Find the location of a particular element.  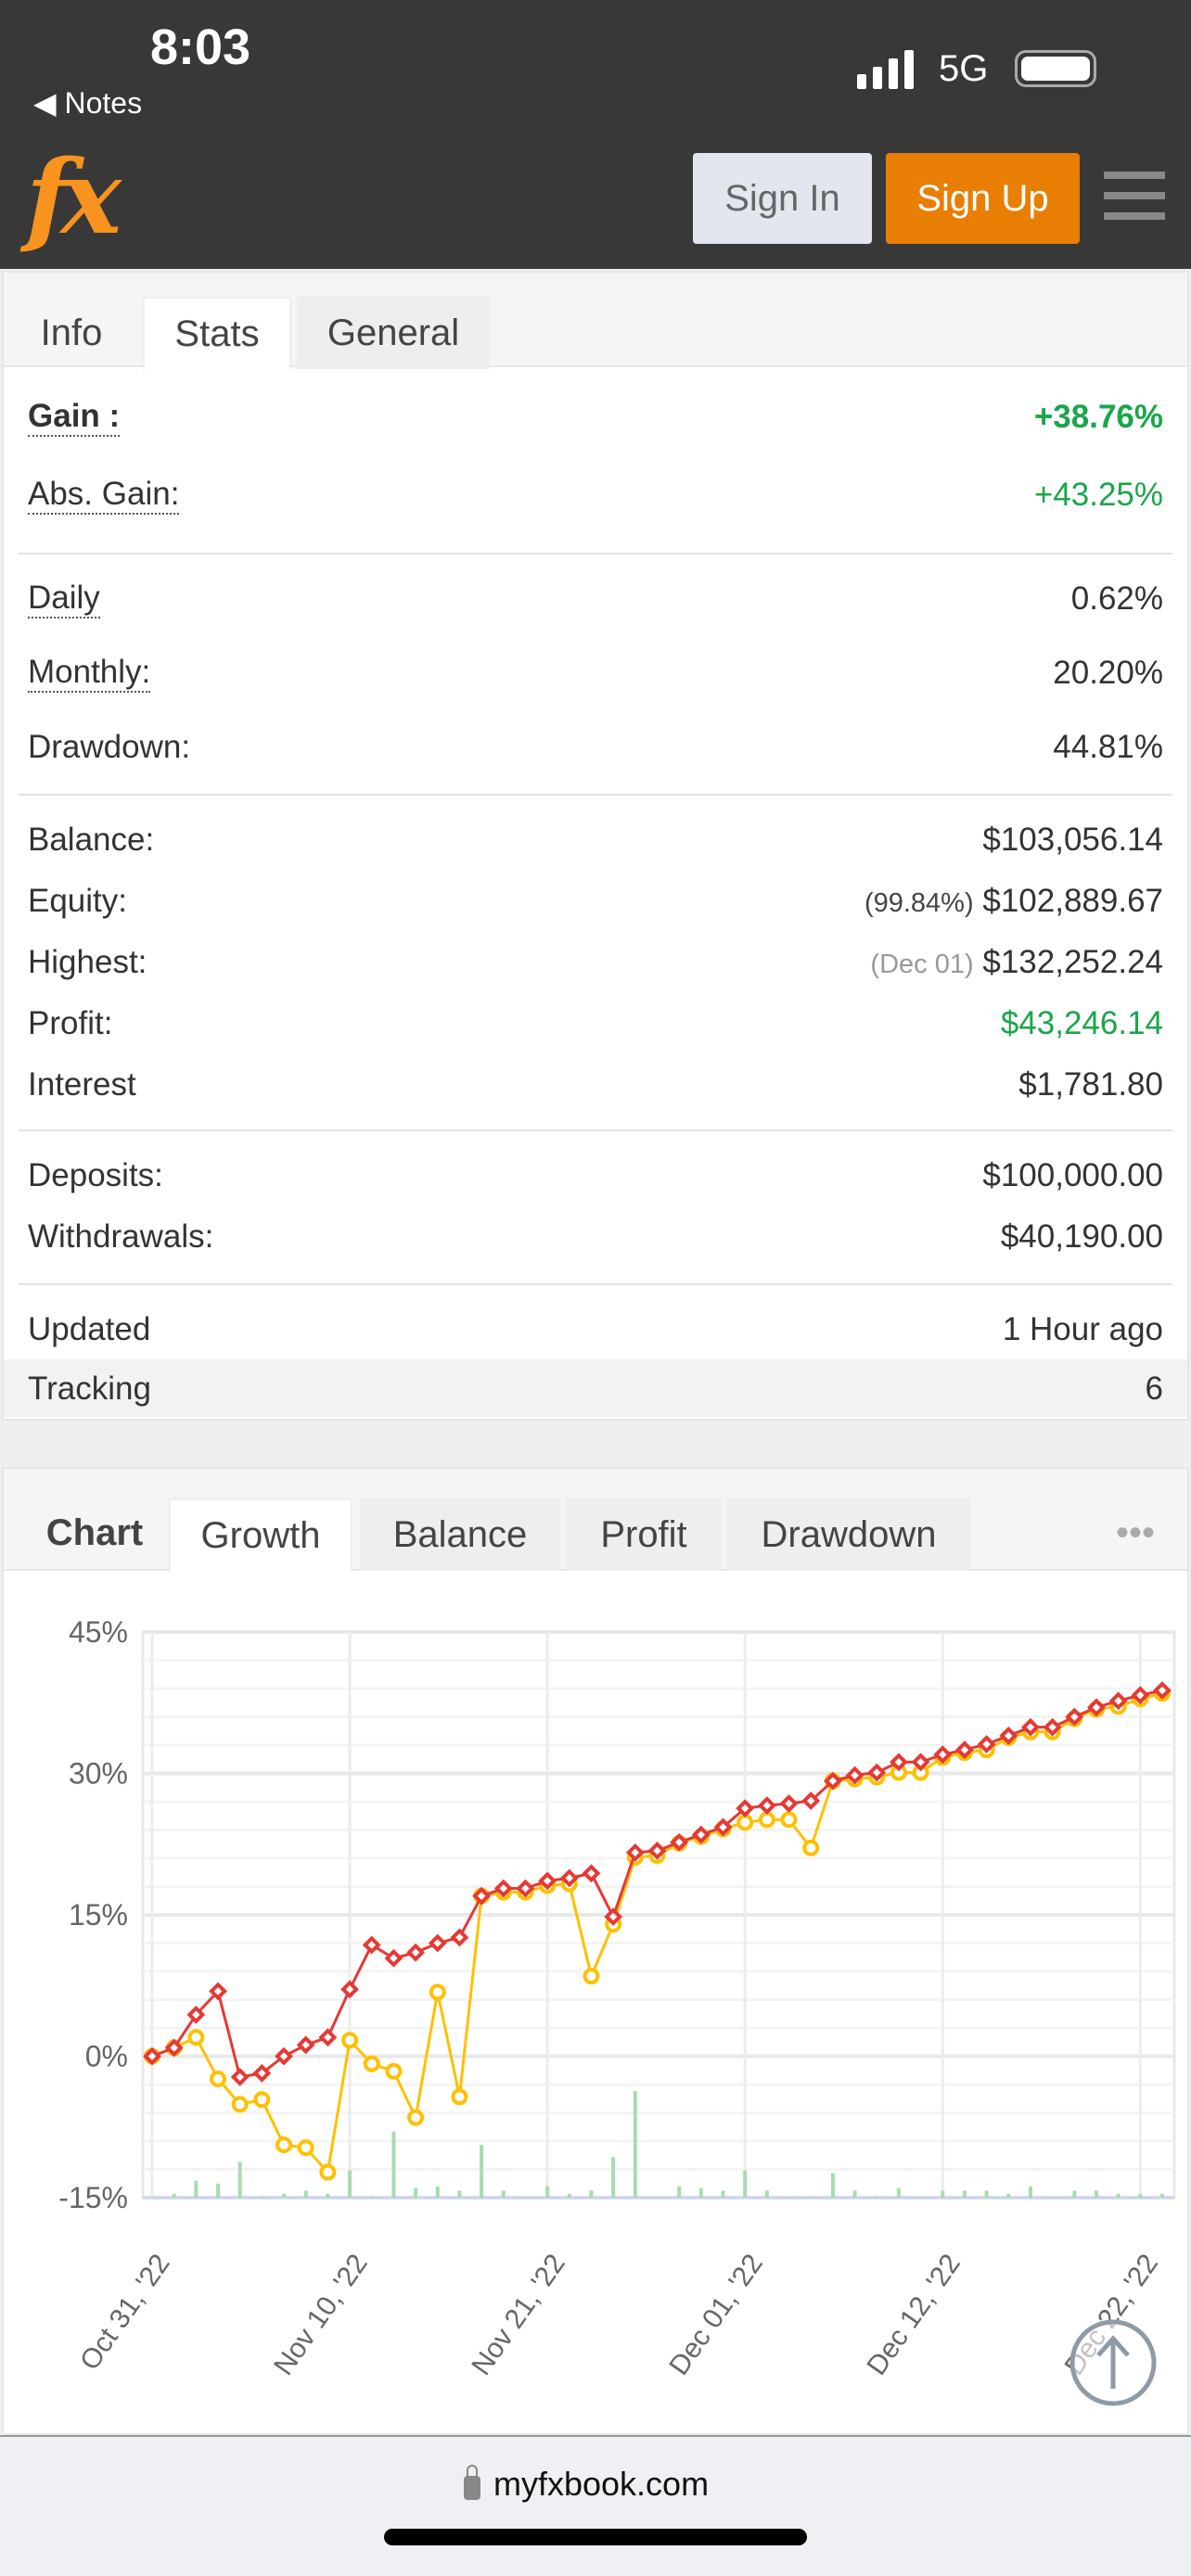

interest-row: Interest $1,781.80 is located at coordinates (595, 1085).